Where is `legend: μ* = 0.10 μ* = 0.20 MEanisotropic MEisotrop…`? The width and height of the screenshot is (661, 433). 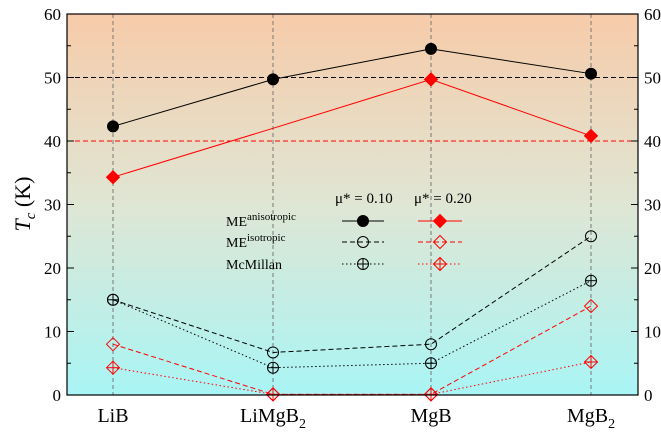 legend: μ* = 0.10 μ* = 0.20 MEanisotropic MEisotrop… is located at coordinates (349, 232).